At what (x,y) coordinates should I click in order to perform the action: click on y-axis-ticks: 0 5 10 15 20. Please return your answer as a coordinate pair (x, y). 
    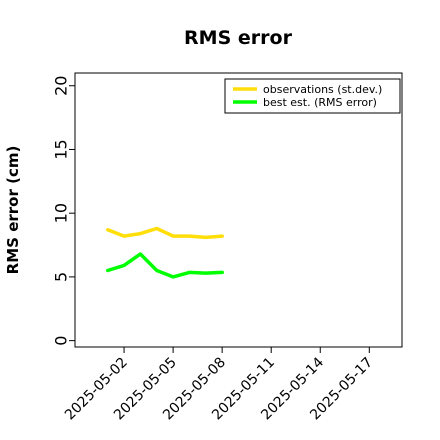
    Looking at the image, I should click on (63, 211).